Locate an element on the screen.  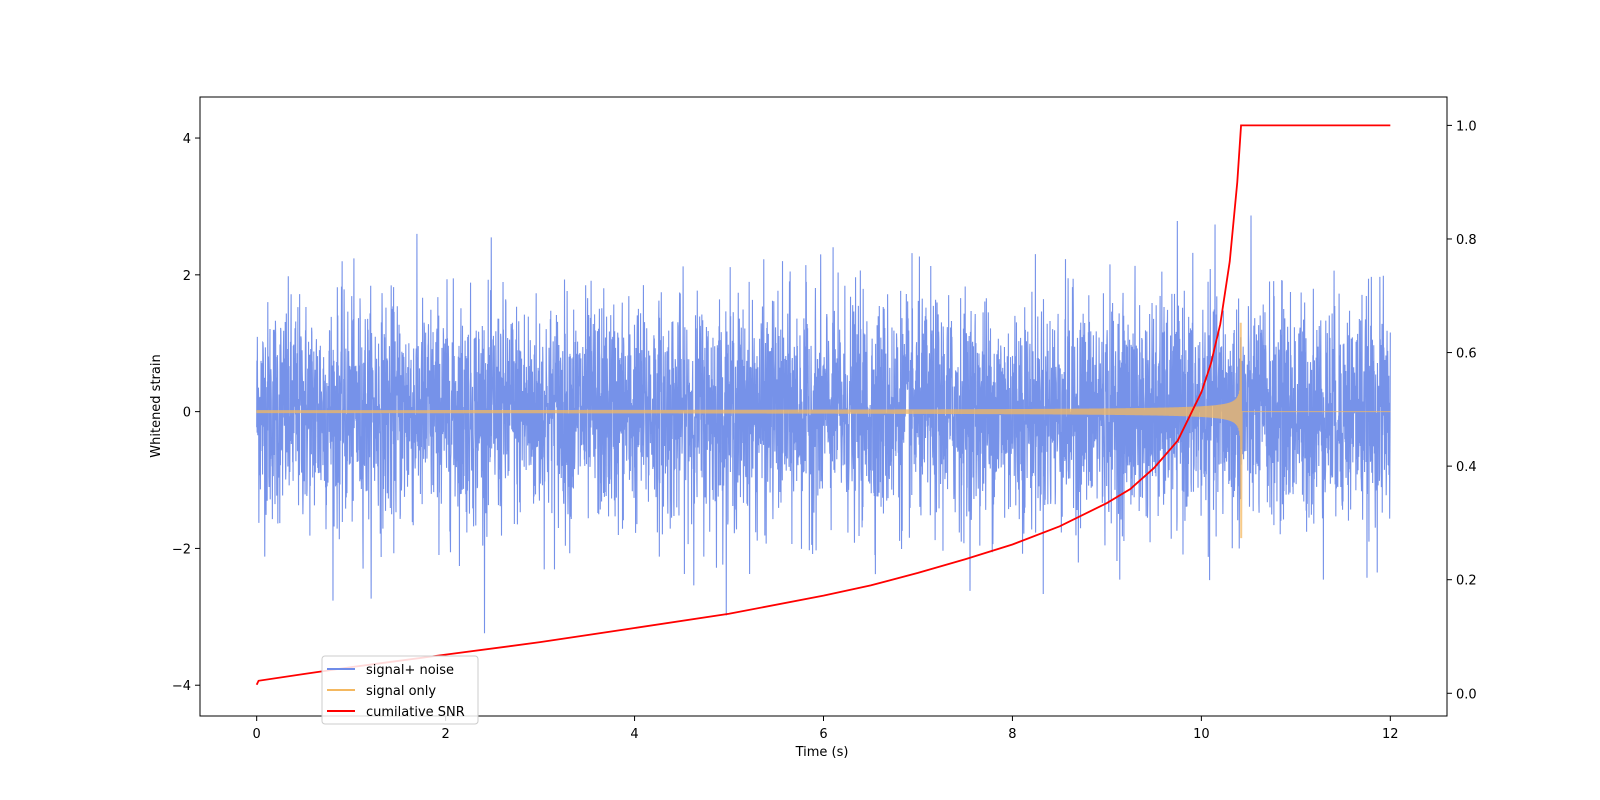
y-tick-label: 4 is located at coordinates (187, 139).